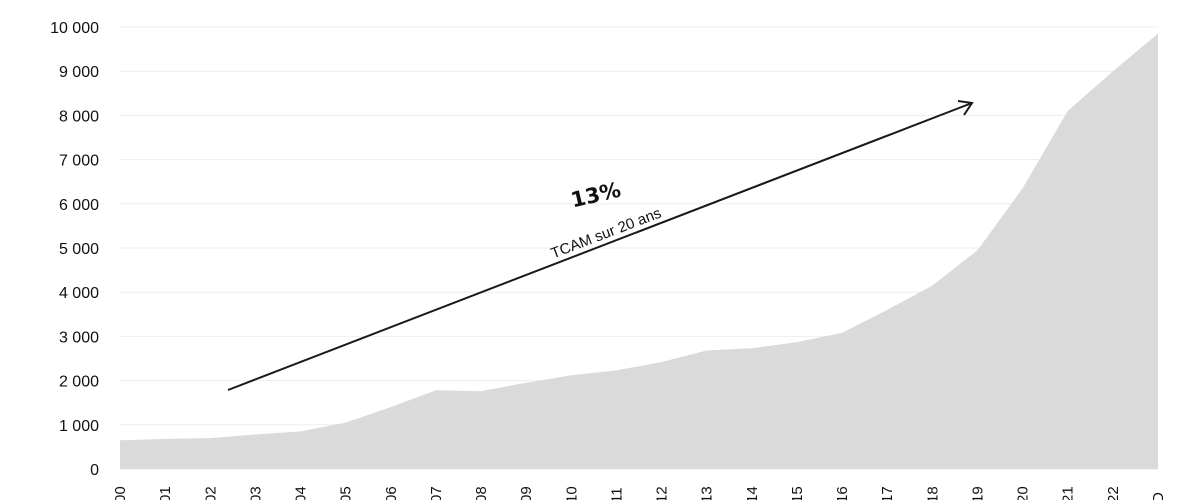 This screenshot has height=500, width=1200. I want to click on cagr-value: 13%, so click(596, 195).